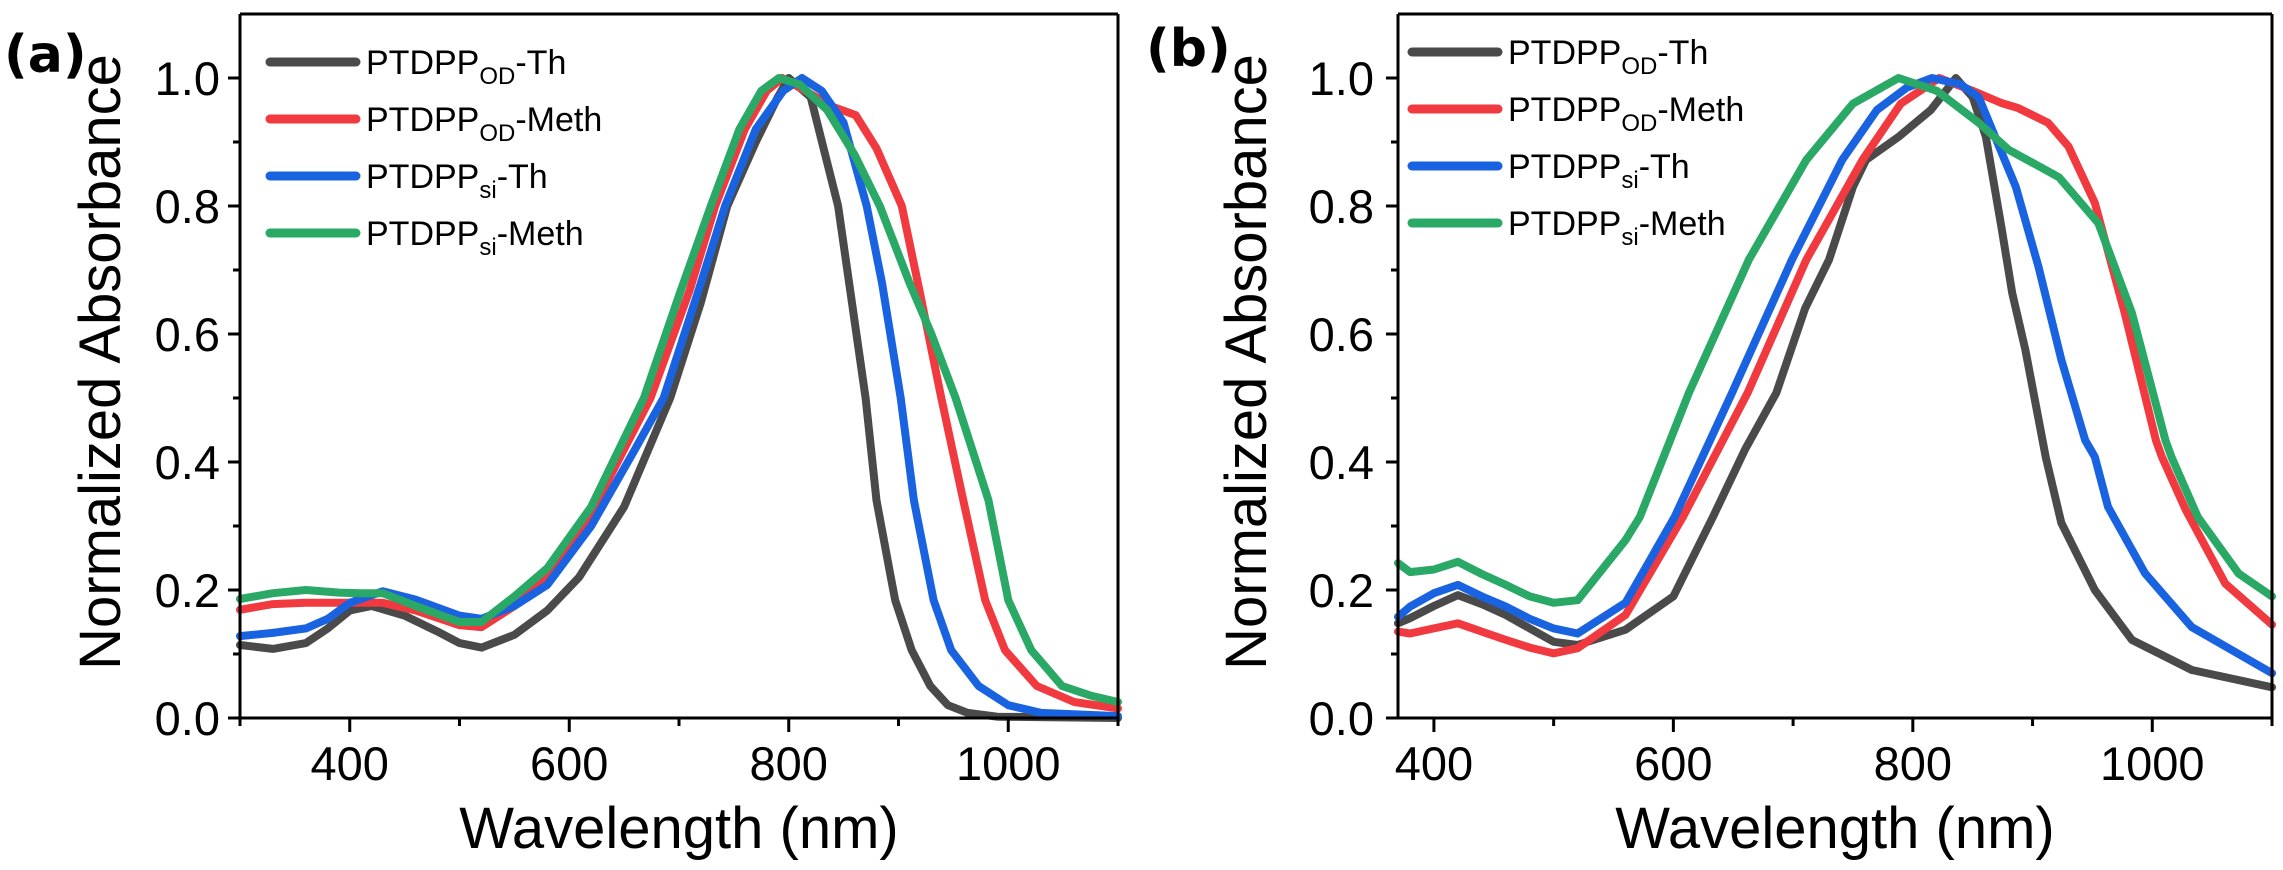 Image resolution: width=2283 pixels, height=870 pixels. What do you see at coordinates (45, 55) in the screenshot?
I see `panel-label: (a)` at bounding box center [45, 55].